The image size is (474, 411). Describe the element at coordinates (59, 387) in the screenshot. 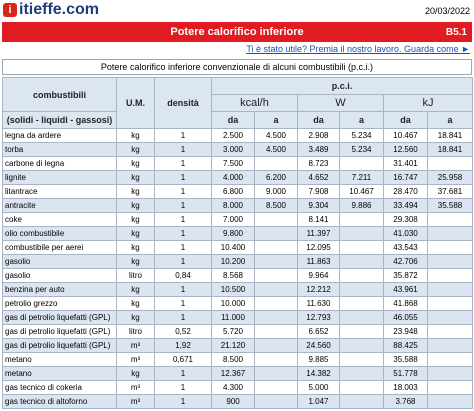

I see `table-cell: gas tecnico di cokeria` at that location.